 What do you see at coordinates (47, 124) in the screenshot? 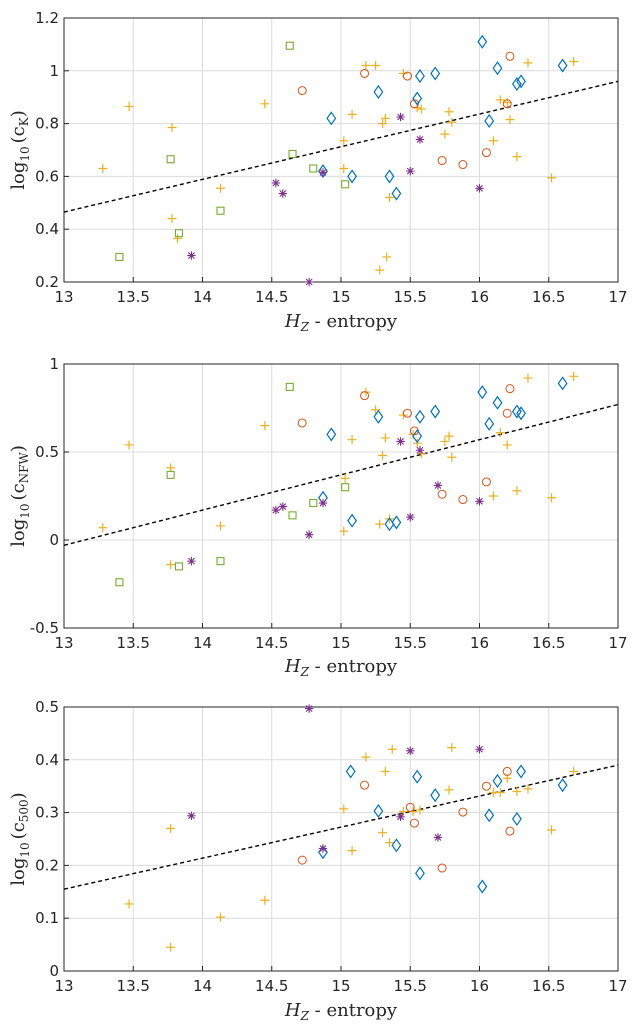
I see `y-tick-label: 0.8` at bounding box center [47, 124].